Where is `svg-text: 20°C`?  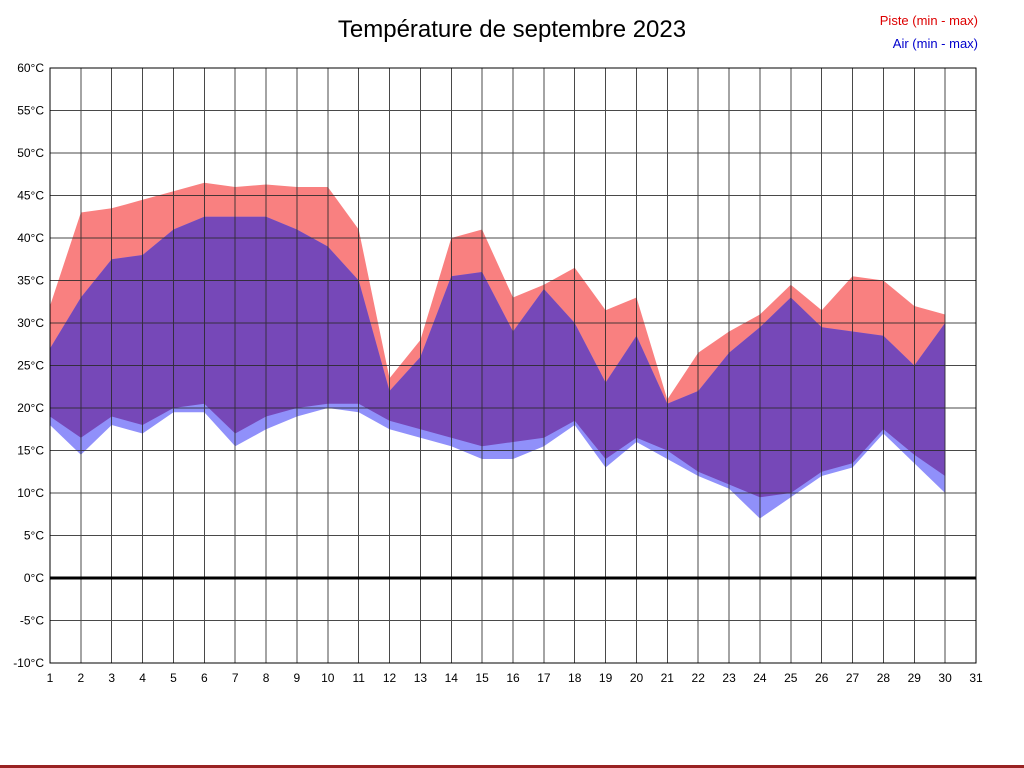
svg-text: 20°C is located at coordinates (30, 408).